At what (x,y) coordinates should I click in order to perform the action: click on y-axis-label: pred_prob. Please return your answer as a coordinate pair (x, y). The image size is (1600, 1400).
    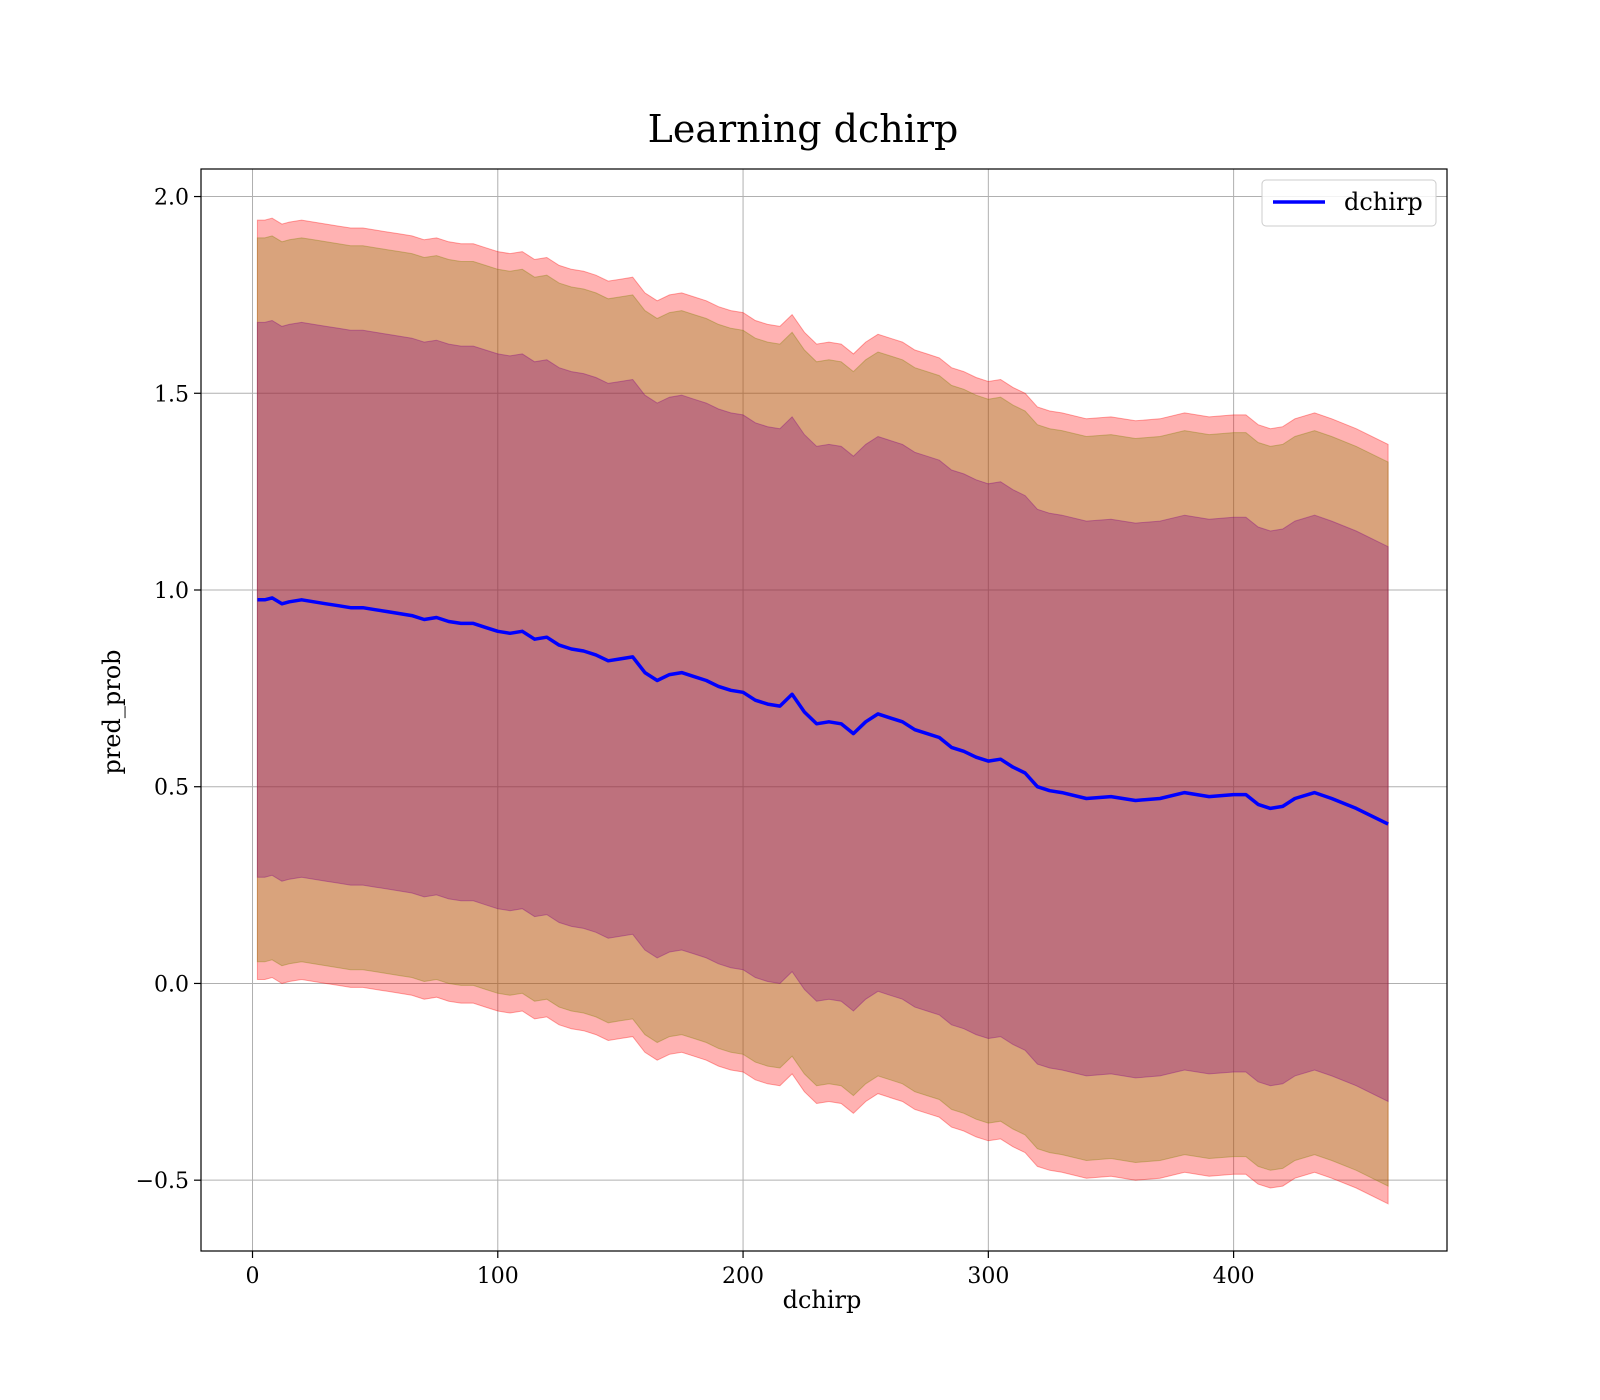
    Looking at the image, I should click on (112, 711).